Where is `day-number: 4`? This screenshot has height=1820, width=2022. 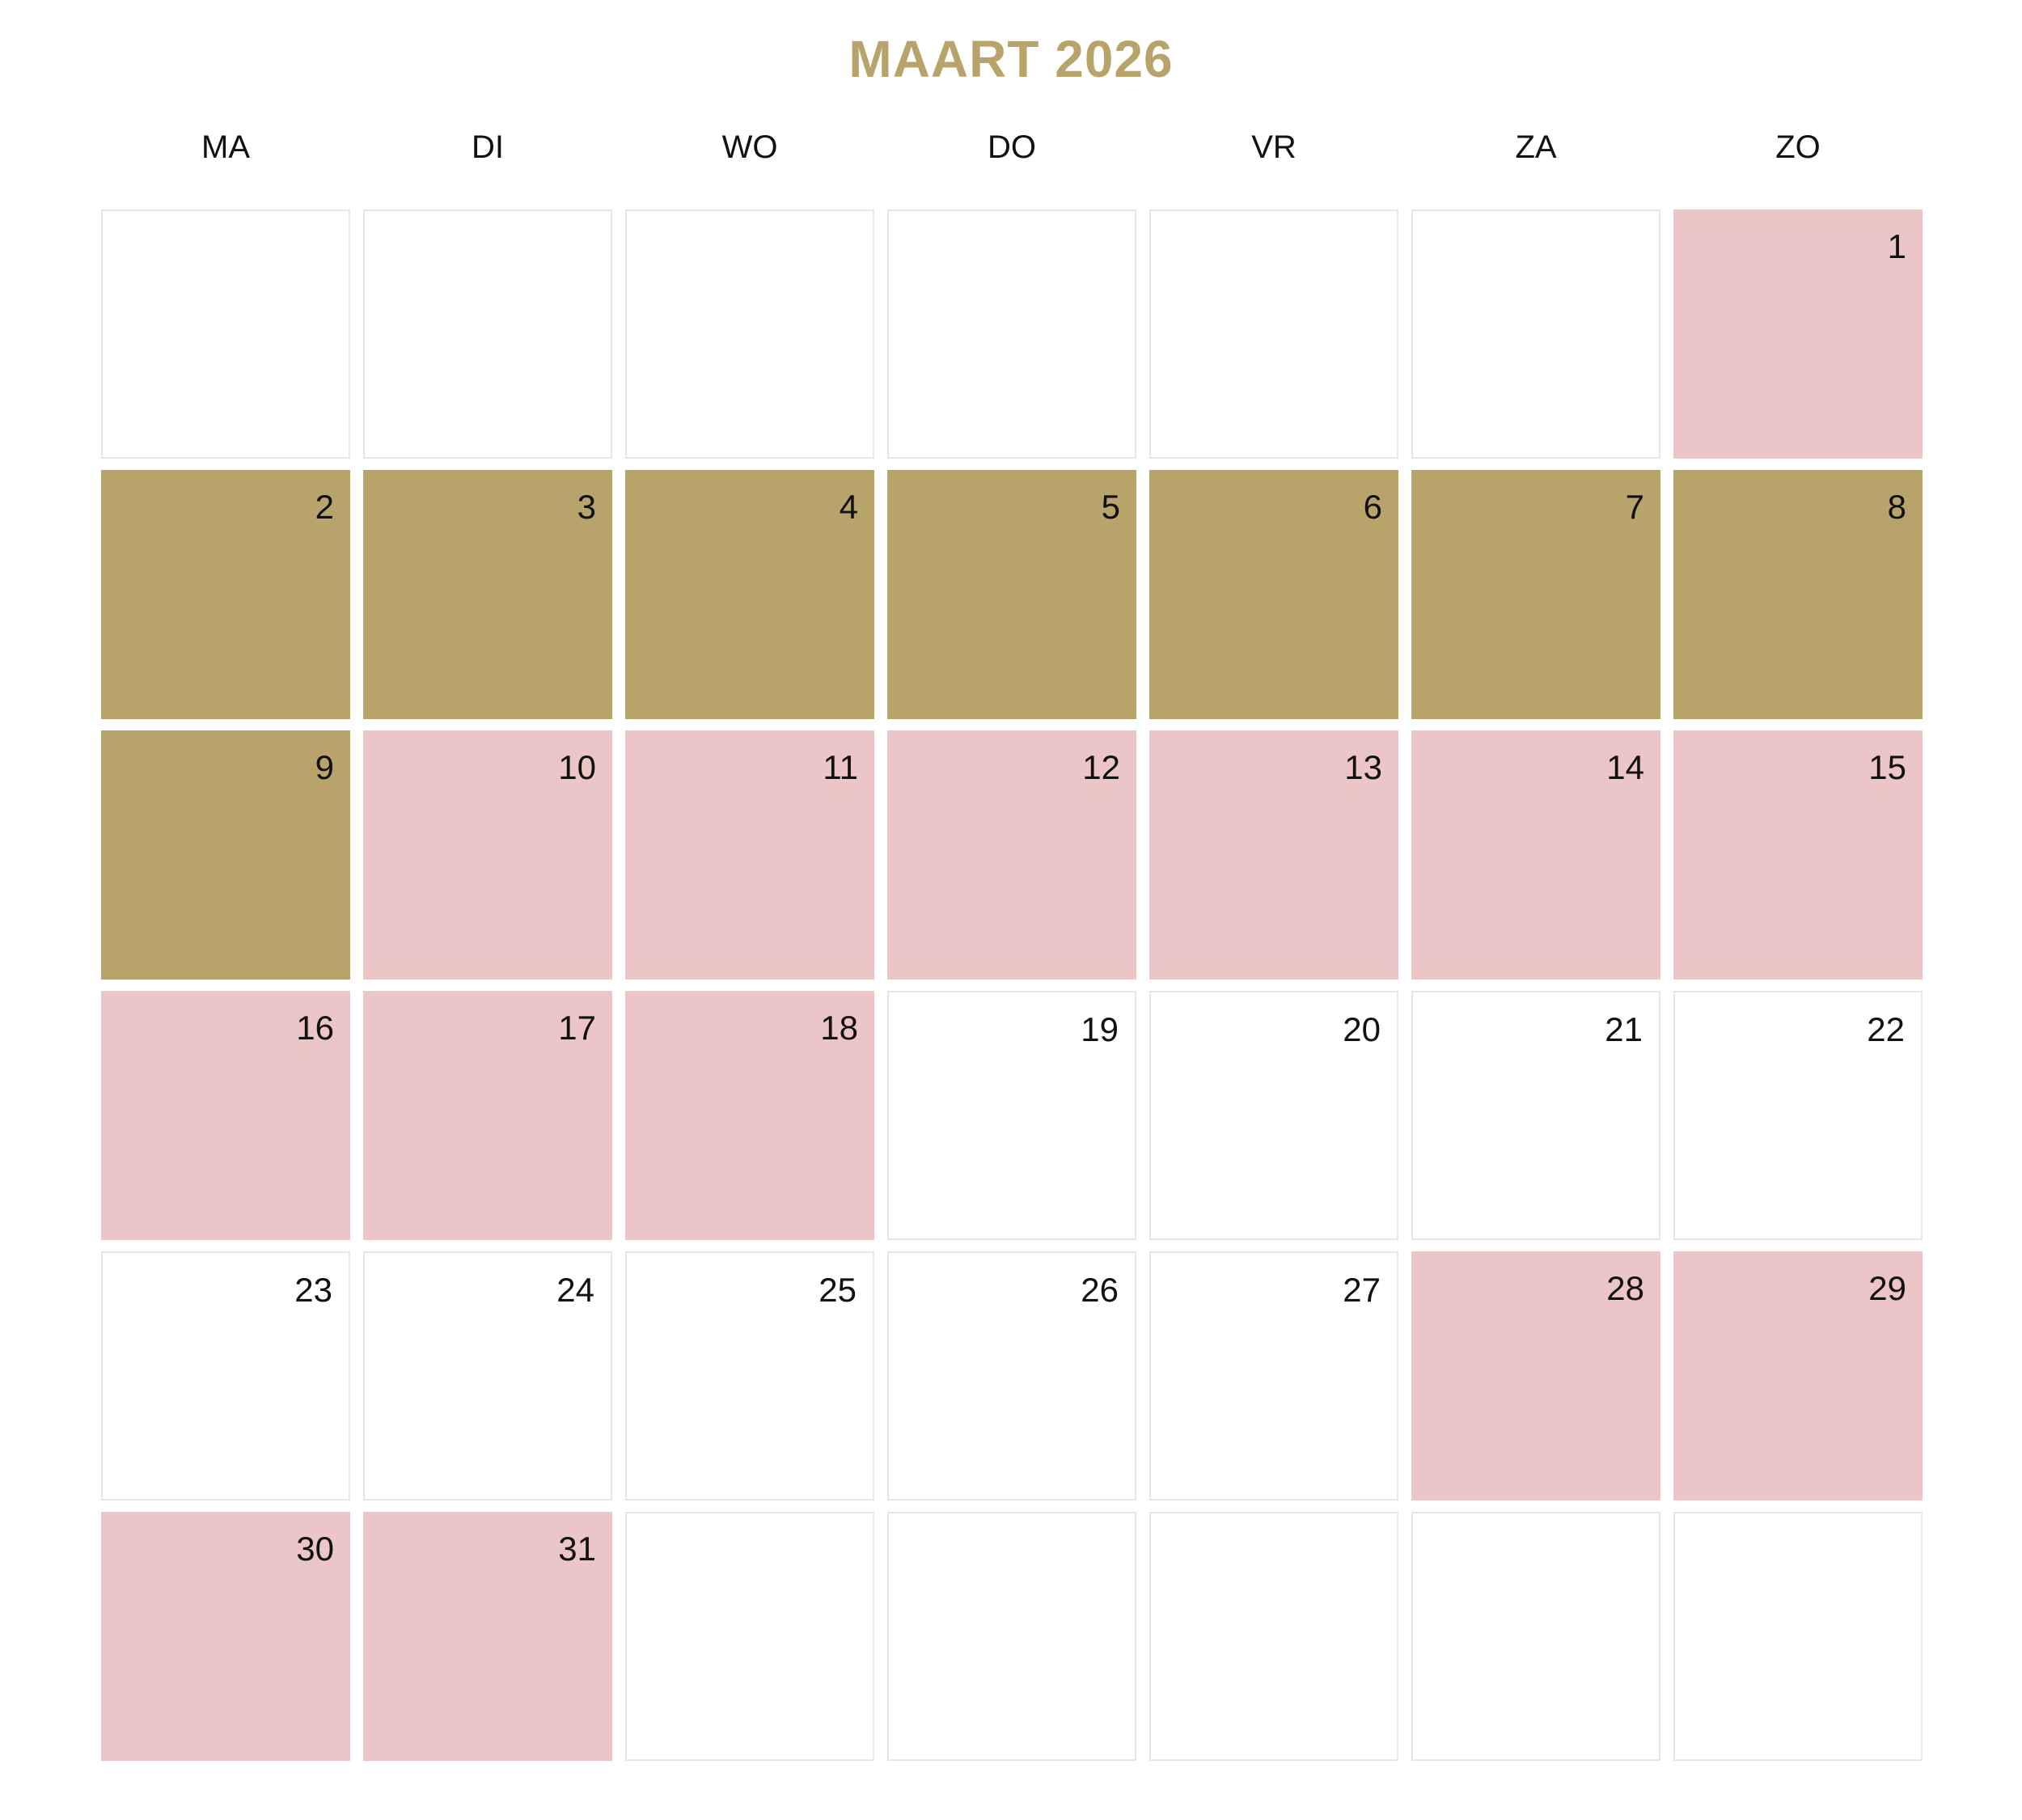 day-number: 4 is located at coordinates (848, 507).